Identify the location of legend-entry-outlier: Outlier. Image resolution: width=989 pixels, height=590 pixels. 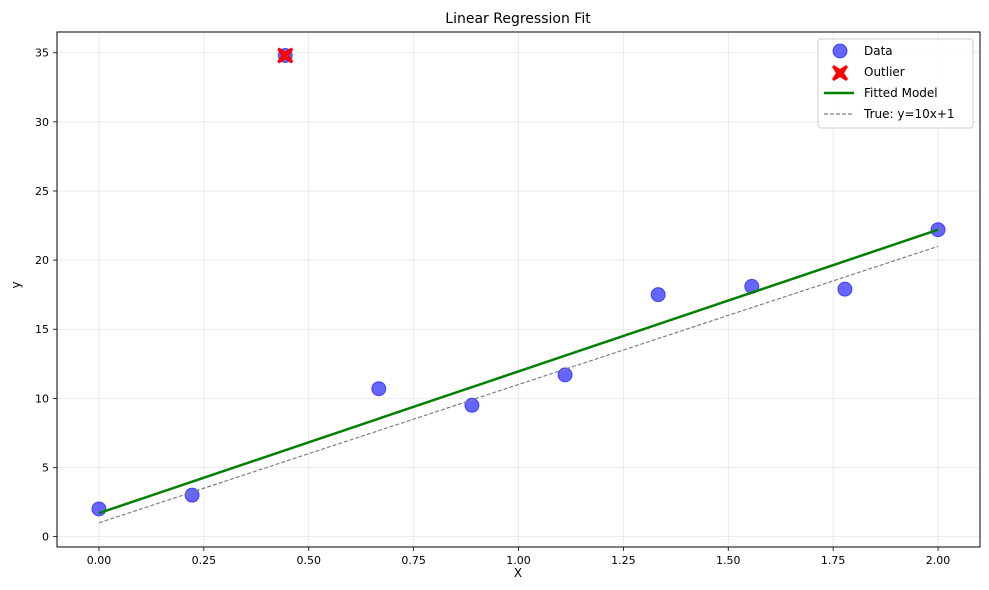
(868, 73).